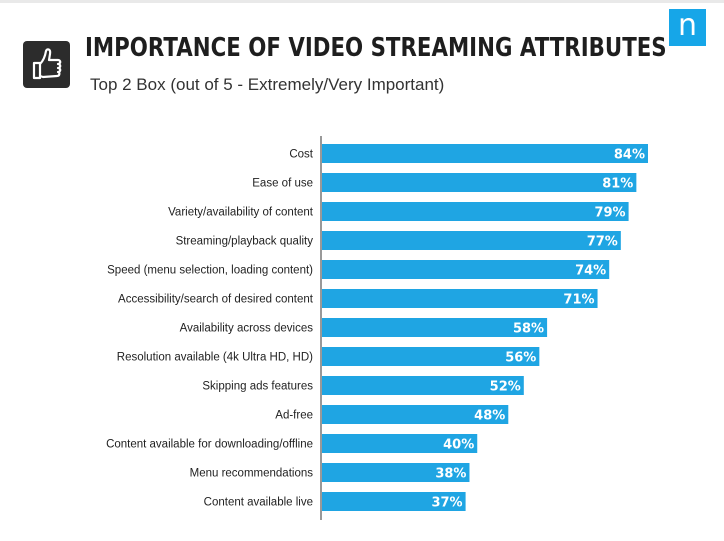 The height and width of the screenshot is (541, 724). What do you see at coordinates (241, 213) in the screenshot?
I see `category-label: Variety/availability of content` at bounding box center [241, 213].